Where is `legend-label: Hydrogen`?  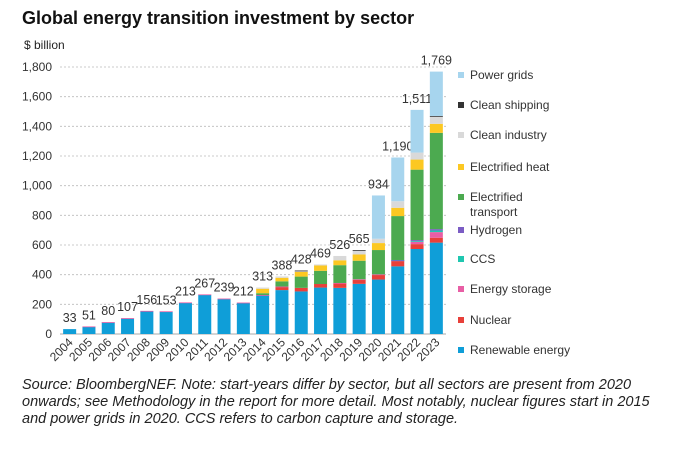
legend-label: Hydrogen is located at coordinates (496, 230).